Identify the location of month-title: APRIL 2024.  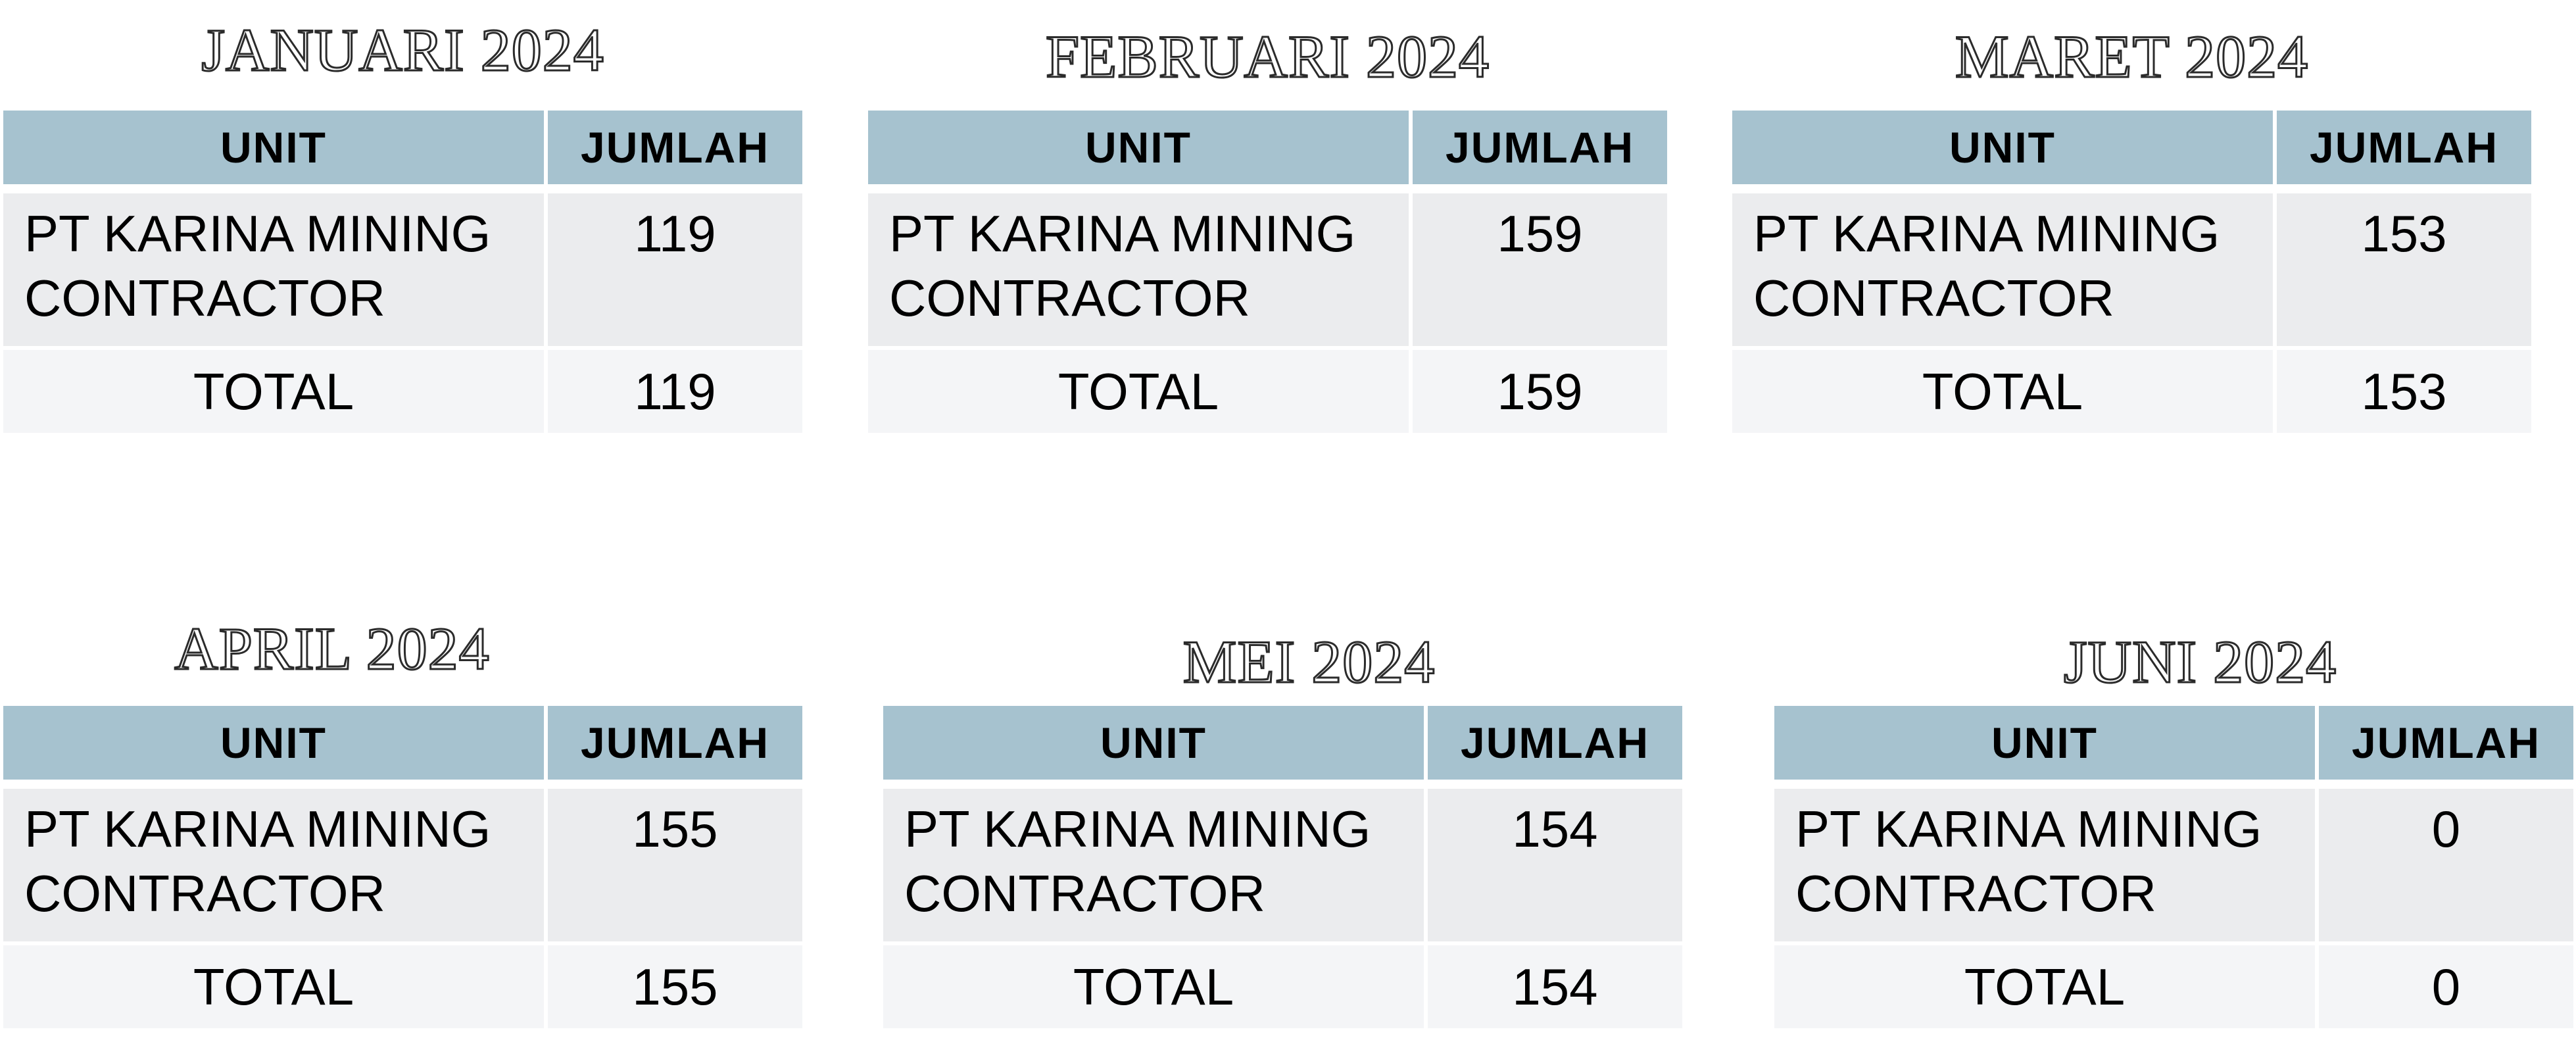
(332, 648).